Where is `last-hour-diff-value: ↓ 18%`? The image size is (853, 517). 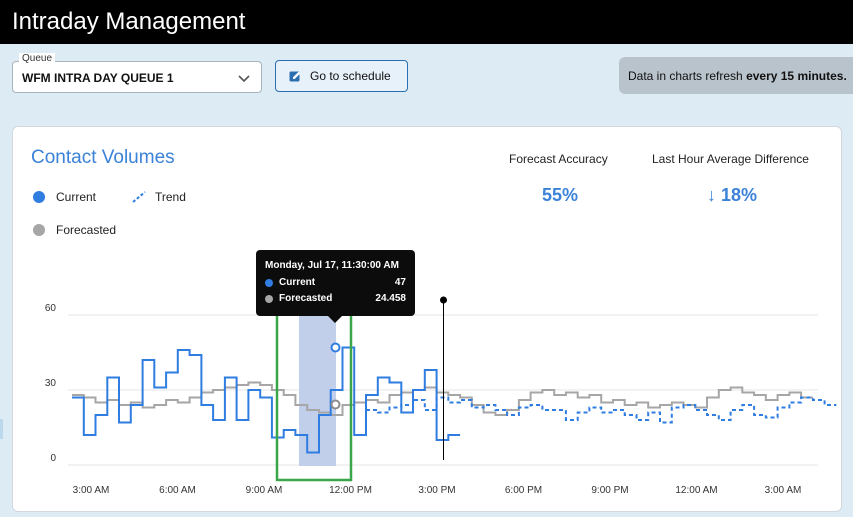 last-hour-diff-value: ↓ 18% is located at coordinates (732, 195).